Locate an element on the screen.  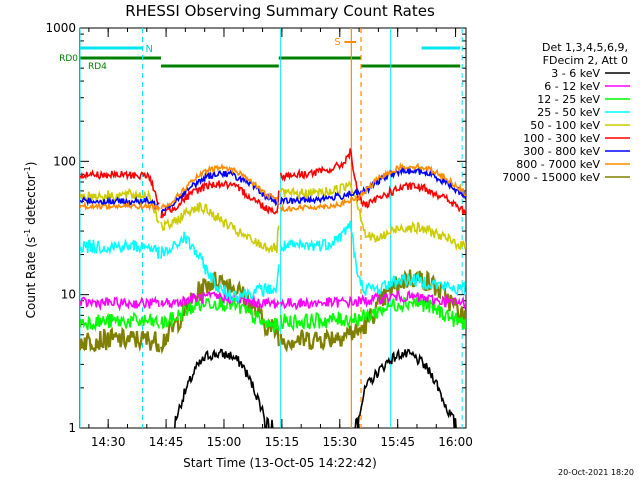
legend-label-5: 100 - 300 keV is located at coordinates (561, 138).